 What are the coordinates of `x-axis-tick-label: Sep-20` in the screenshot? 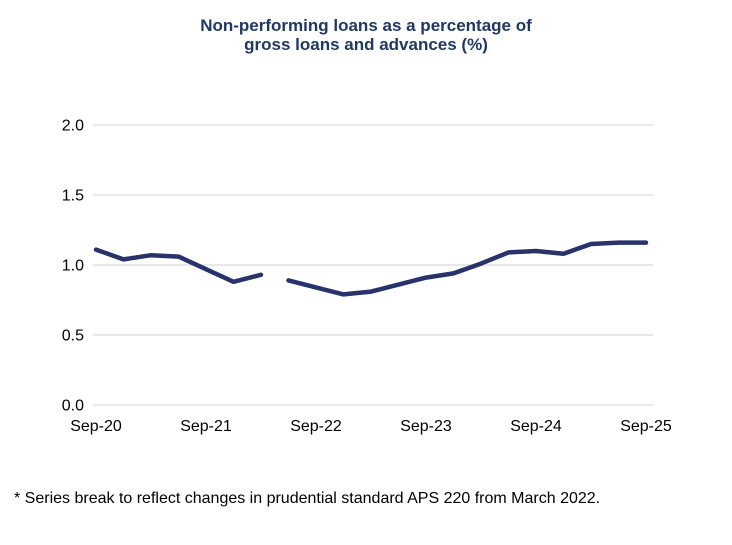 It's located at (96, 426).